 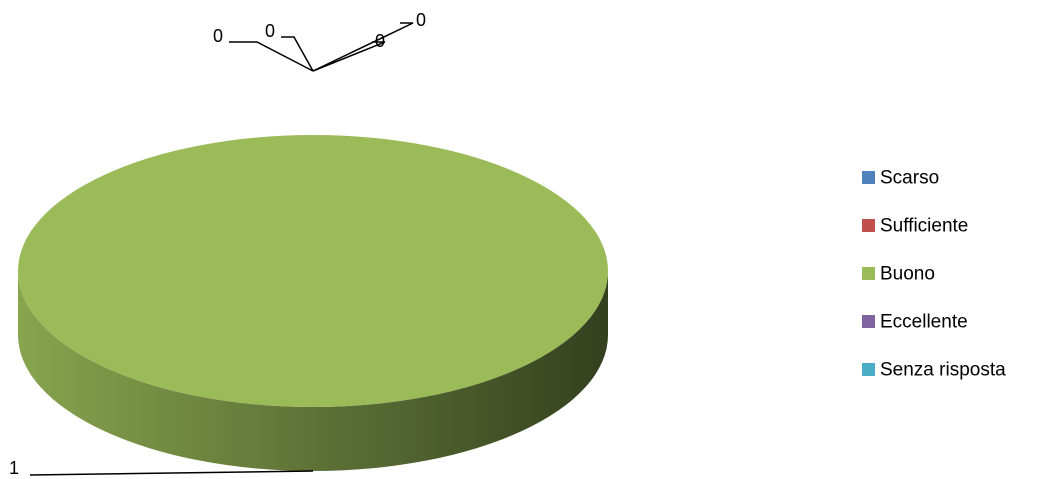 What do you see at coordinates (868, 177) in the screenshot?
I see `legend-swatch-scarso` at bounding box center [868, 177].